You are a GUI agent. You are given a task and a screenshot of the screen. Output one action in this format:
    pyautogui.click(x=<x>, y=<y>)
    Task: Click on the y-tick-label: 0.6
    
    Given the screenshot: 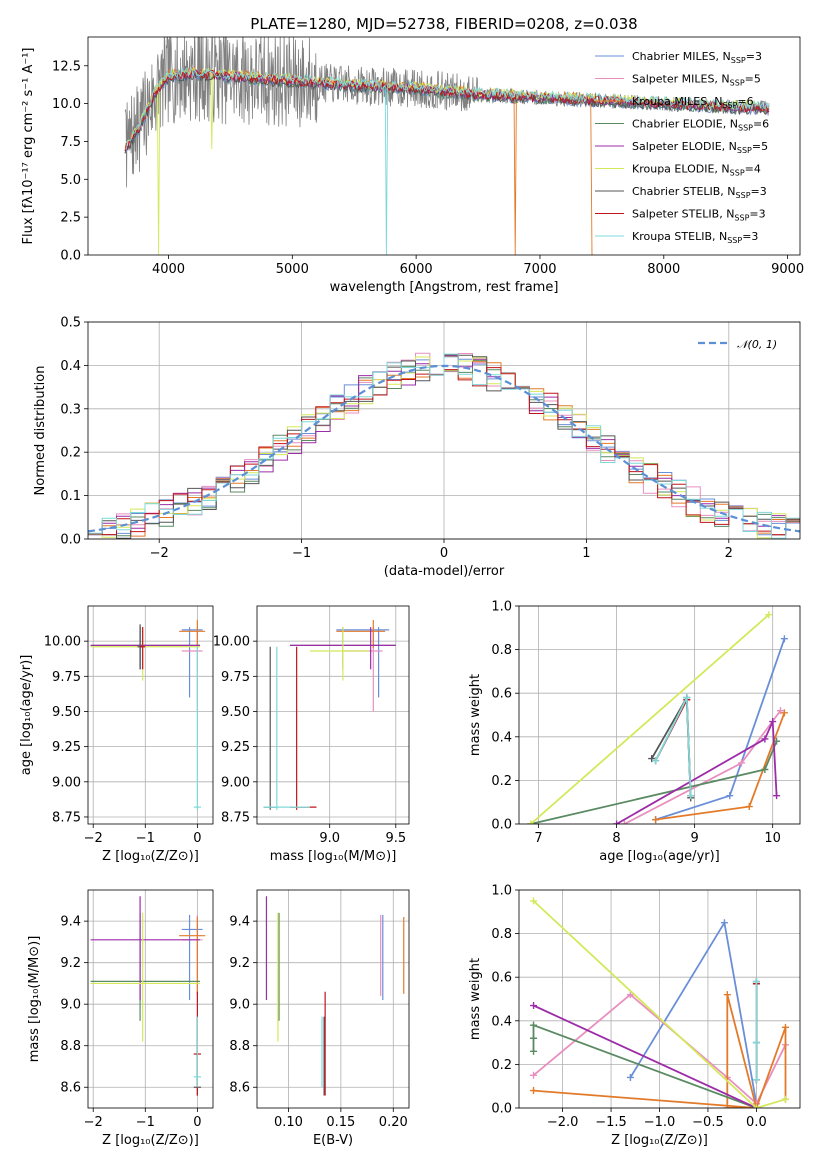 What is the action you would take?
    pyautogui.click(x=501, y=694)
    